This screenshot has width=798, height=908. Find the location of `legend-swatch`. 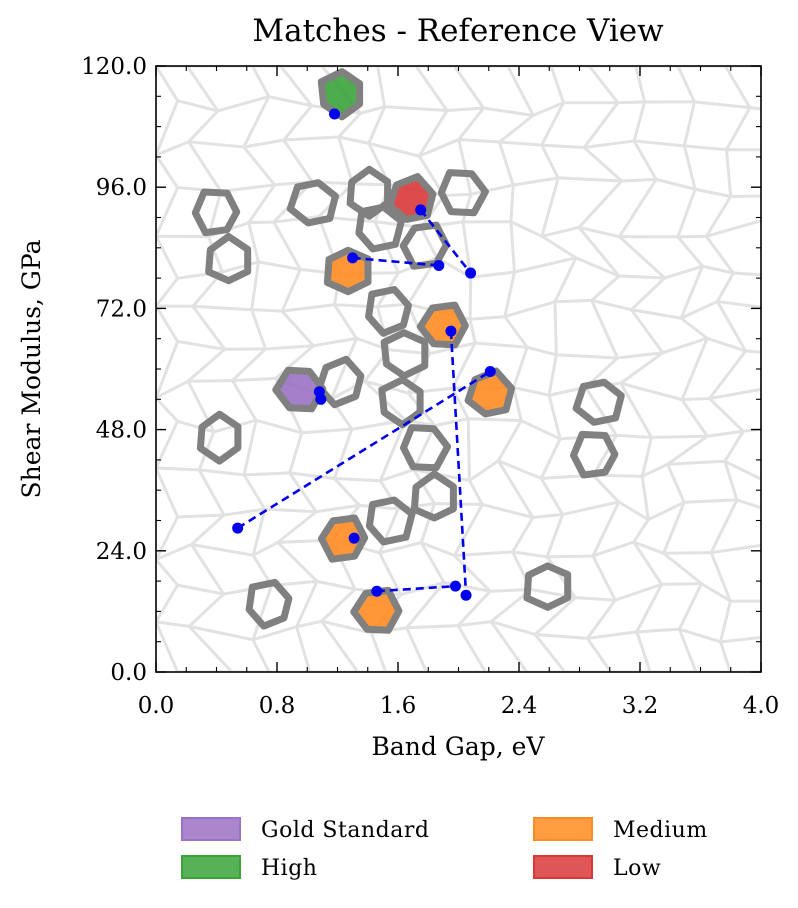

legend-swatch is located at coordinates (211, 867).